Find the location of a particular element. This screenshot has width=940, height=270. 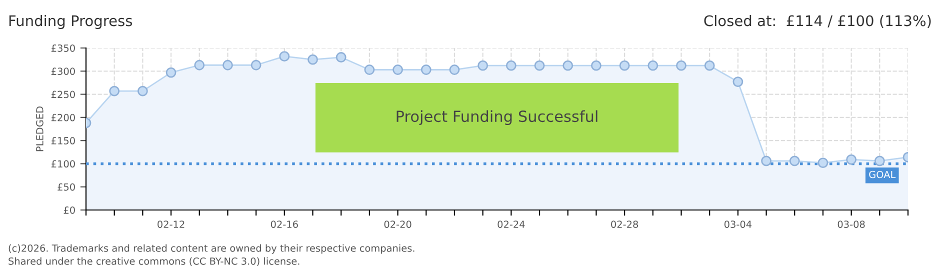

x-tick-label: 02-20 is located at coordinates (398, 224).